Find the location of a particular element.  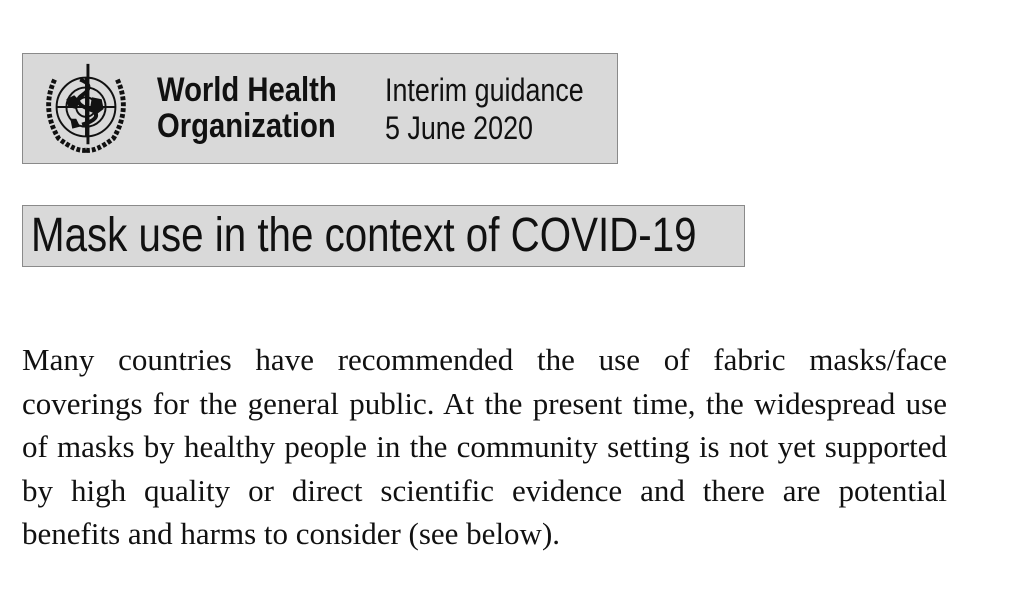

document-title: Mask use in the context of COVID-19 is located at coordinates (364, 235).